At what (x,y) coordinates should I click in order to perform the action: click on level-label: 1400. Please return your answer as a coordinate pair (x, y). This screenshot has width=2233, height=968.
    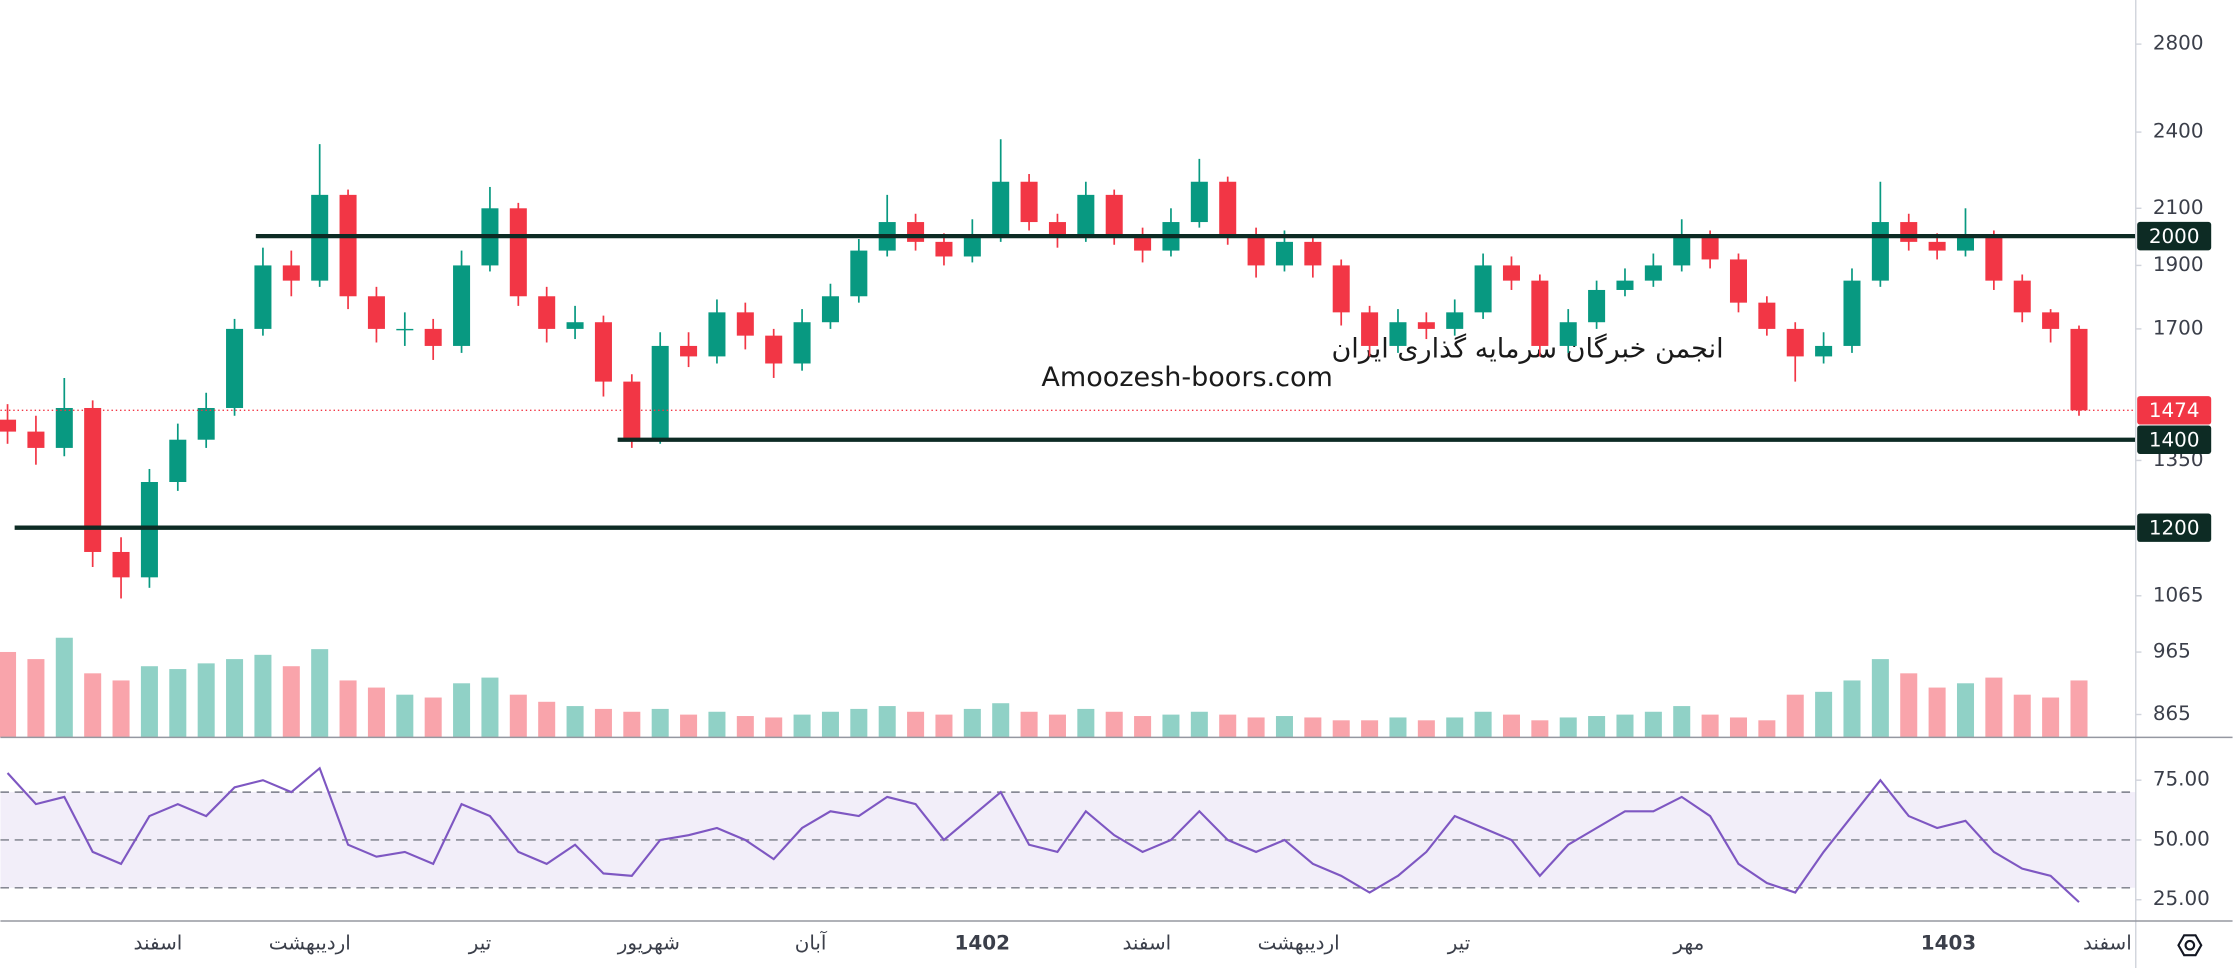
    Looking at the image, I should click on (2174, 440).